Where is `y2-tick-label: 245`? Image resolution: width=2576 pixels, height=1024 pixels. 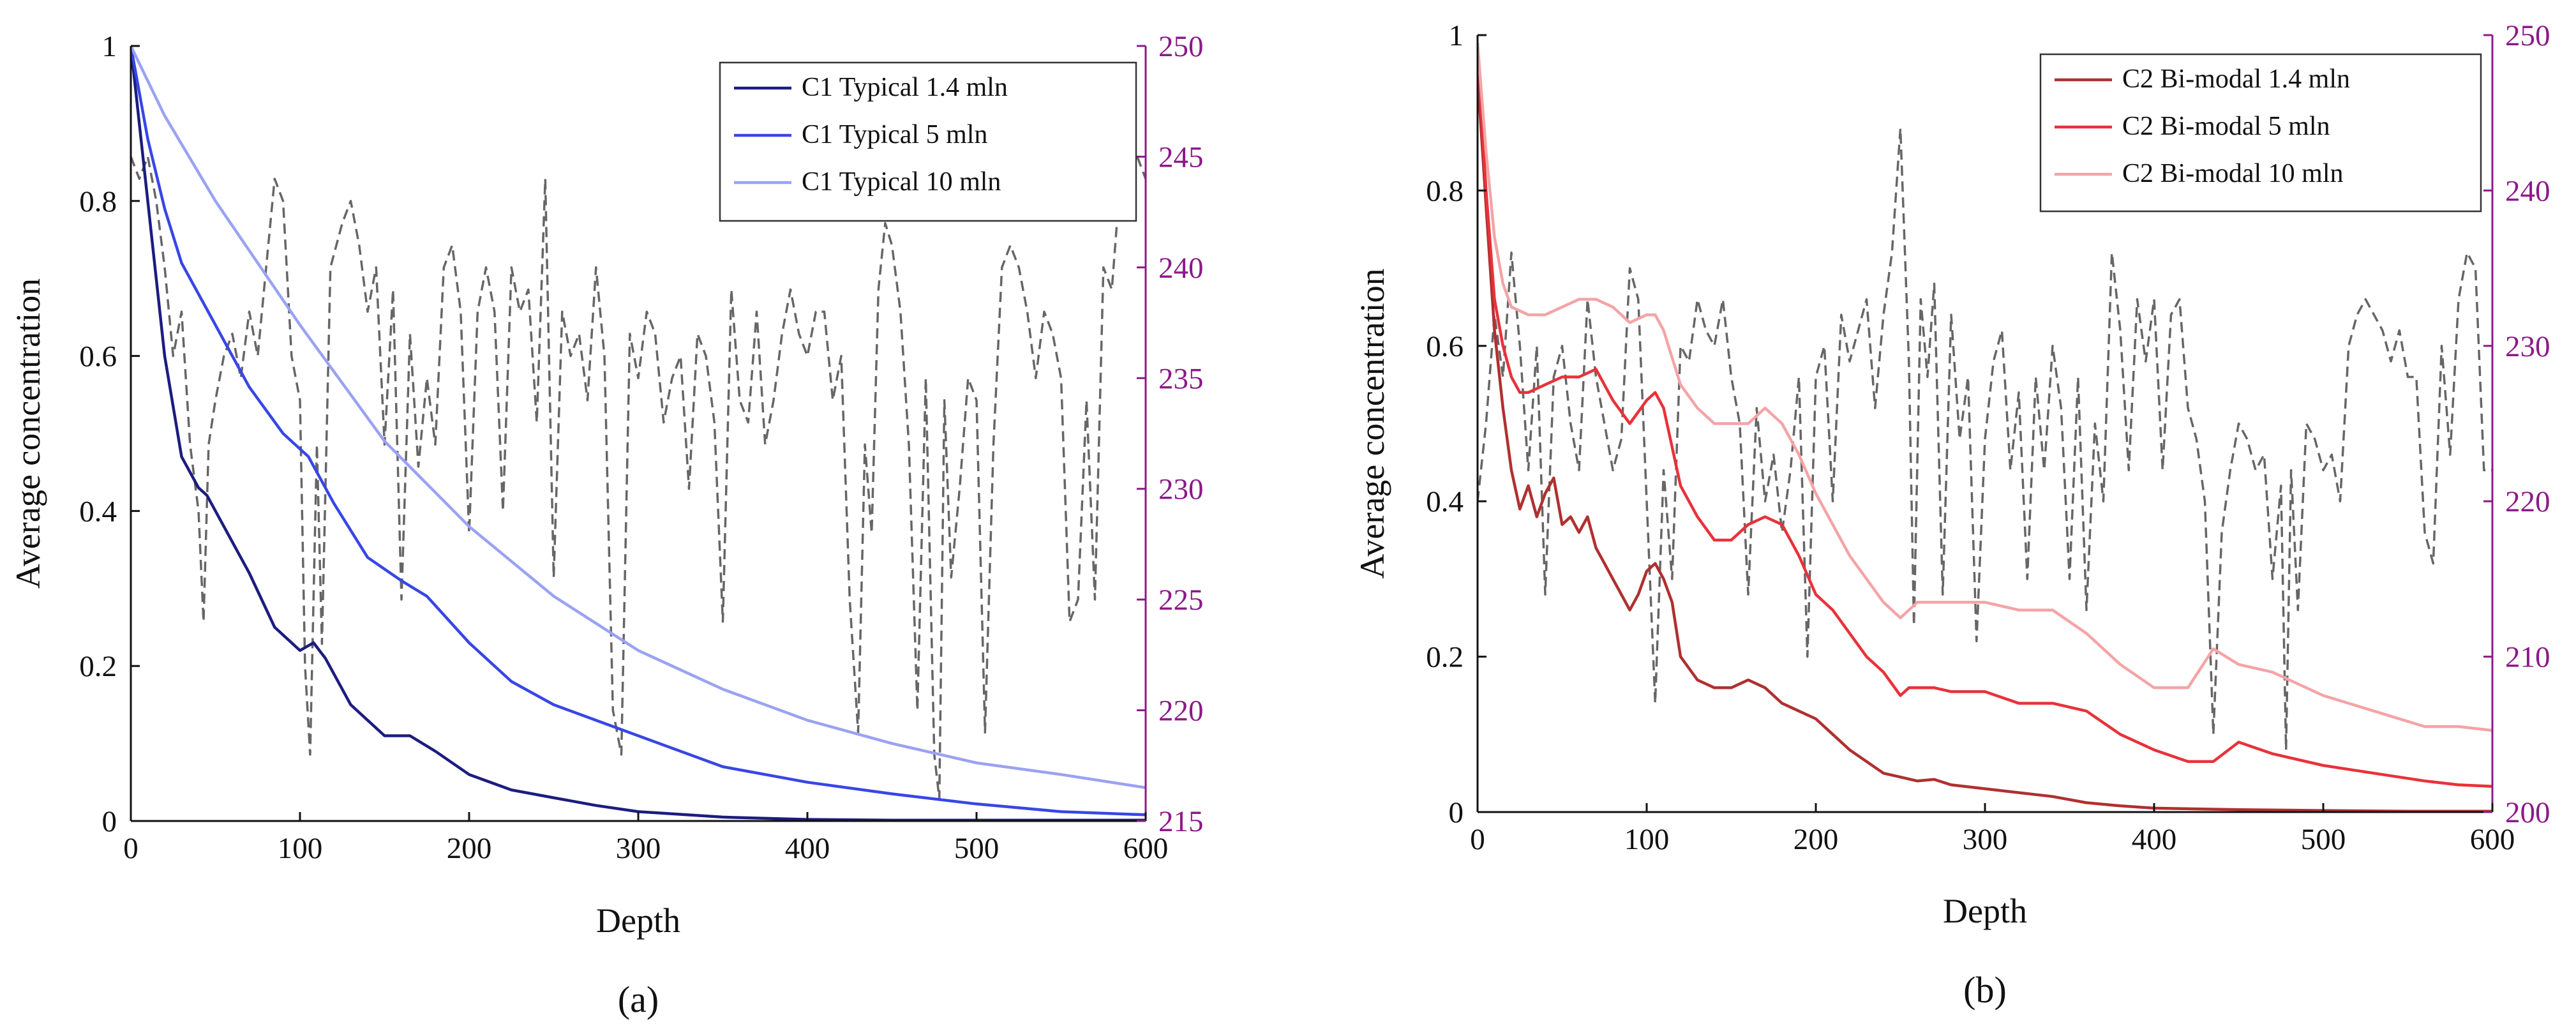 y2-tick-label: 245 is located at coordinates (1181, 157).